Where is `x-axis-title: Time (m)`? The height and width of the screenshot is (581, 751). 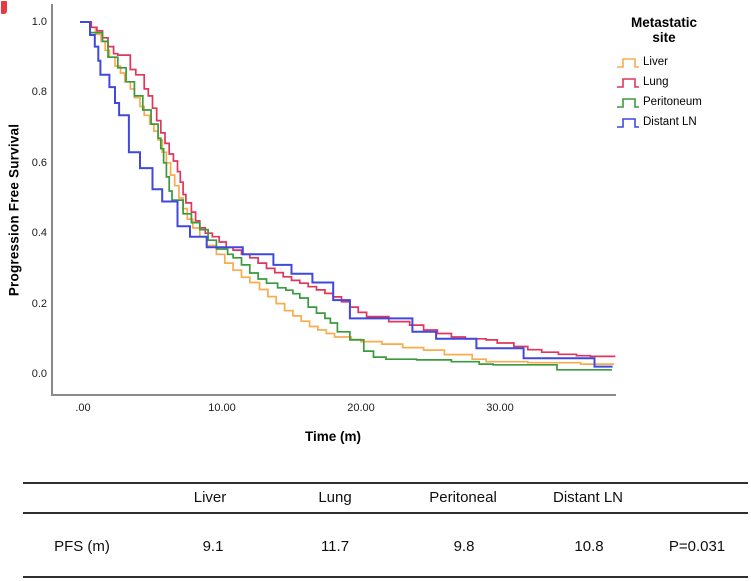 x-axis-title: Time (m) is located at coordinates (333, 436).